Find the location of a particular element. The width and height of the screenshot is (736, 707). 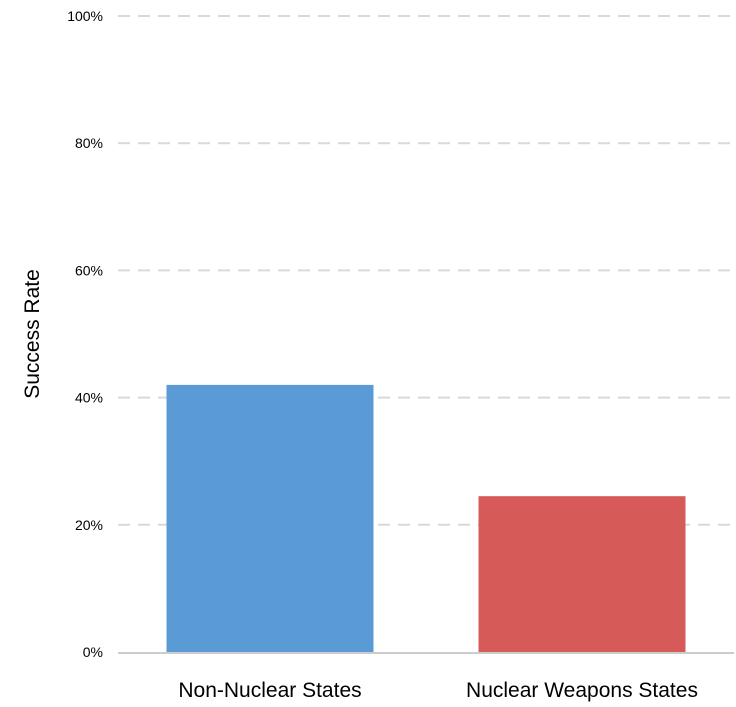

y-tick-label: 20% is located at coordinates (89, 525).